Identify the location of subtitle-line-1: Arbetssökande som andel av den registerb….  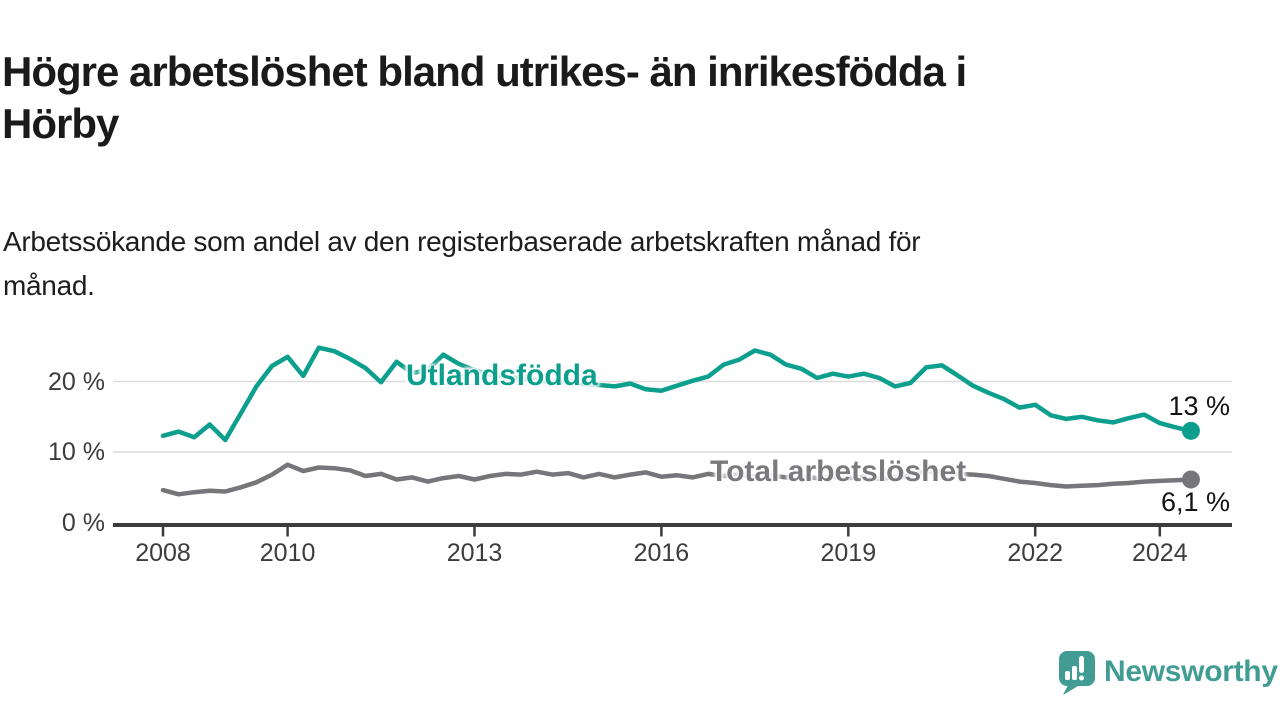
(462, 241).